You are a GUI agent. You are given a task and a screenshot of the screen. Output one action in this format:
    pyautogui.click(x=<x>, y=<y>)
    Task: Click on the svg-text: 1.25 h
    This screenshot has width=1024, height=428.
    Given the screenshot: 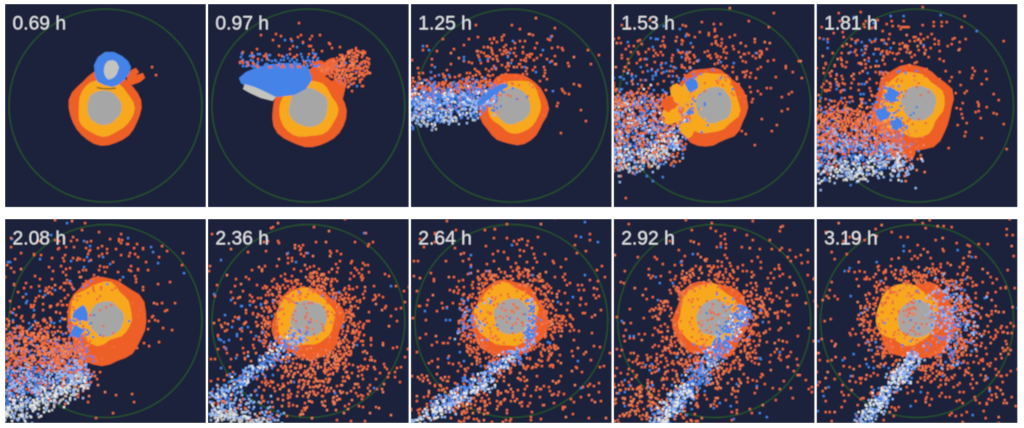 What is the action you would take?
    pyautogui.click(x=445, y=24)
    